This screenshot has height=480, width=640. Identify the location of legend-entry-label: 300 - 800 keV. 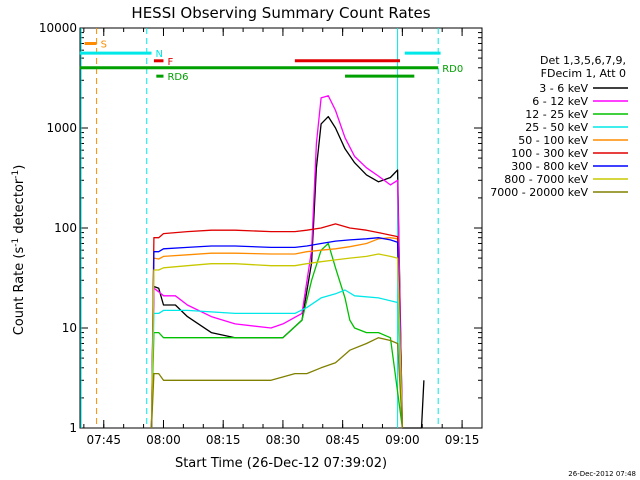
(549, 166).